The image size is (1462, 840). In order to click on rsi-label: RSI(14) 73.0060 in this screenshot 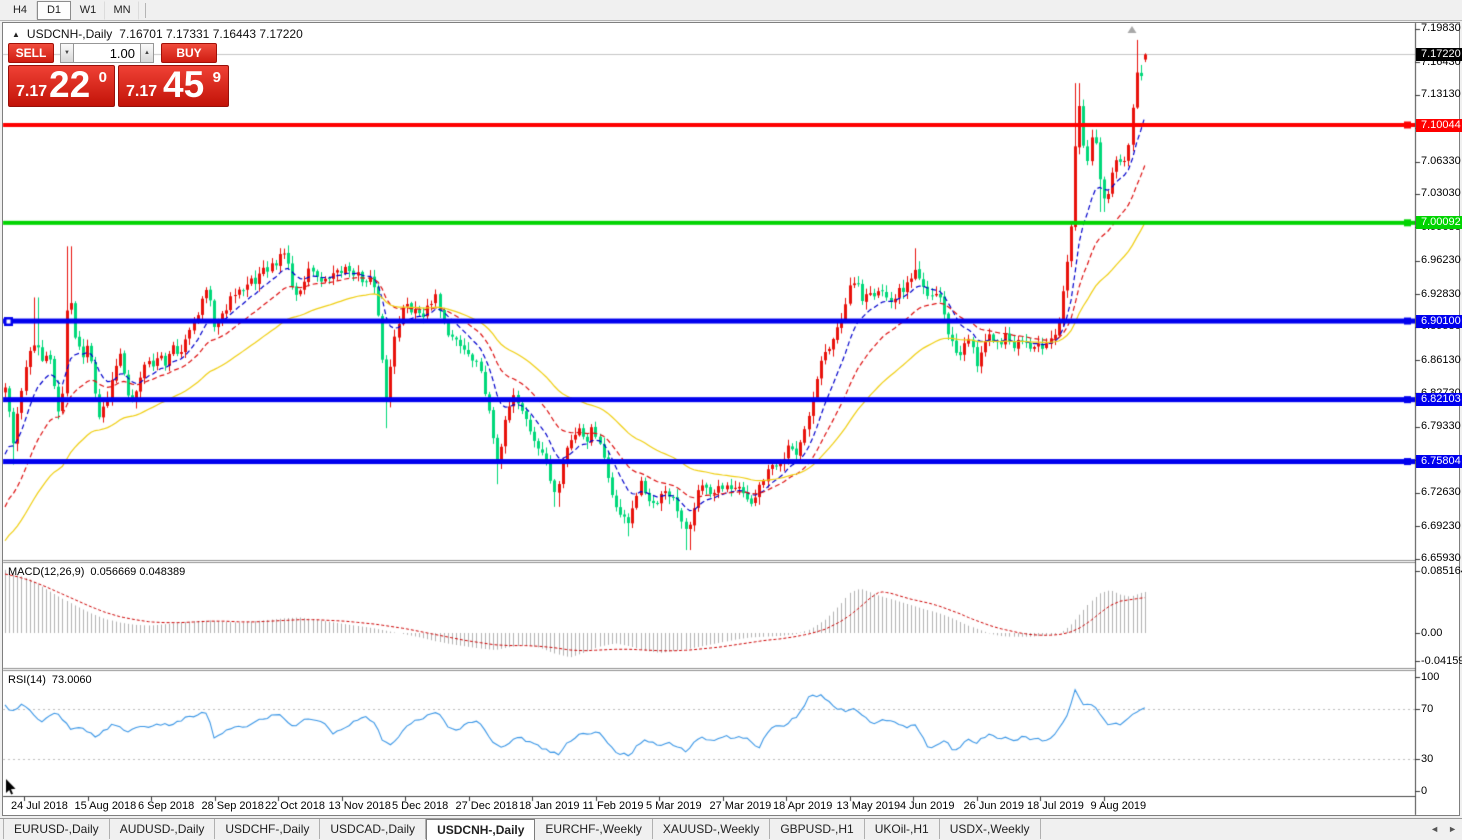, I will do `click(53, 680)`.